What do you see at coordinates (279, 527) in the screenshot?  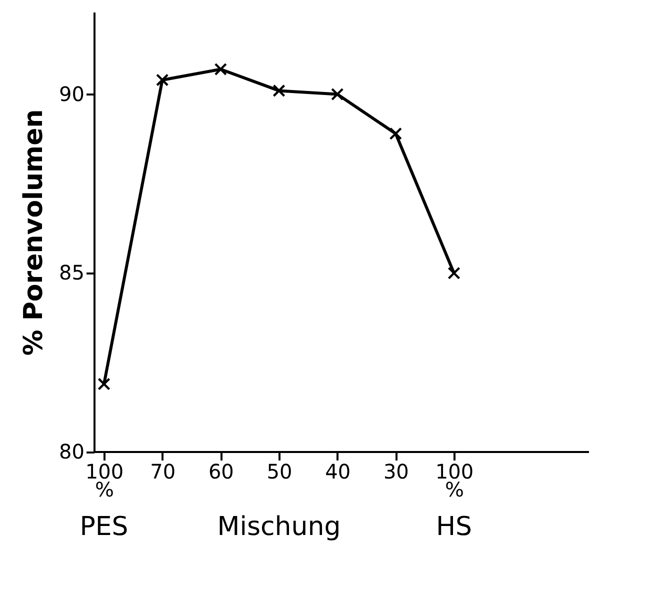 I see `text: Mischung` at bounding box center [279, 527].